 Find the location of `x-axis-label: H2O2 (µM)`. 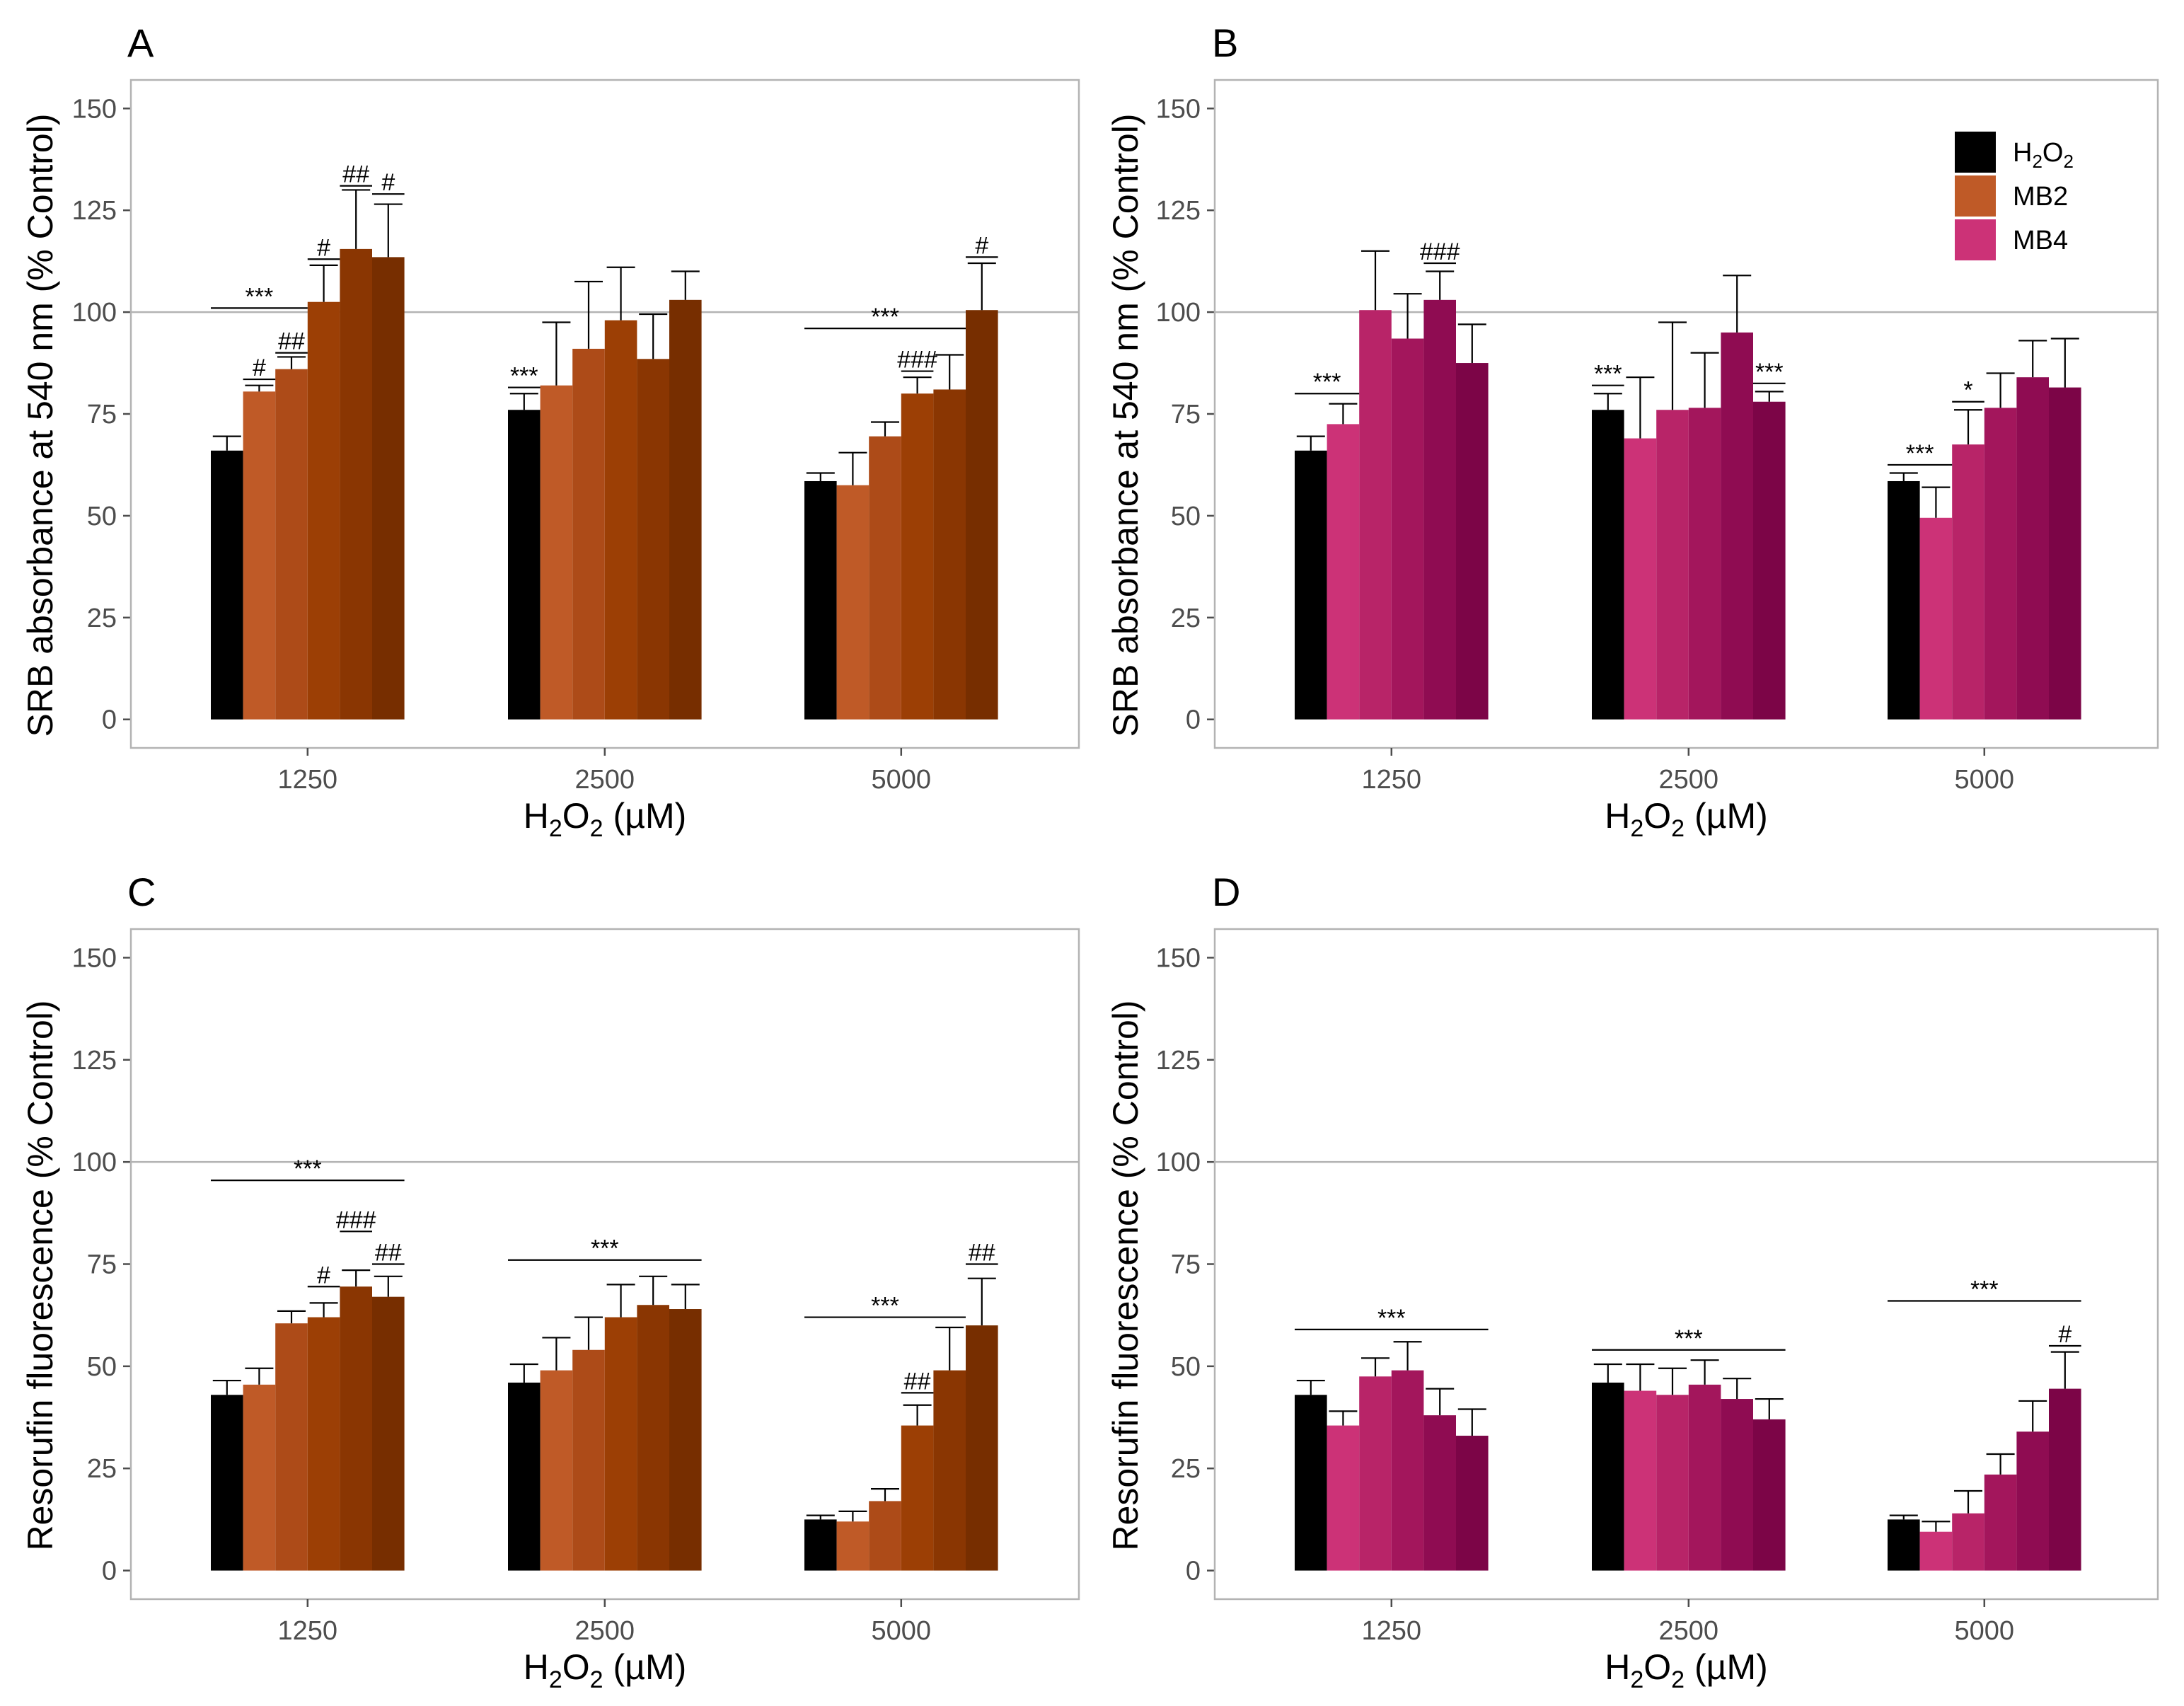

x-axis-label: H2O2 (µM) is located at coordinates (605, 1670).